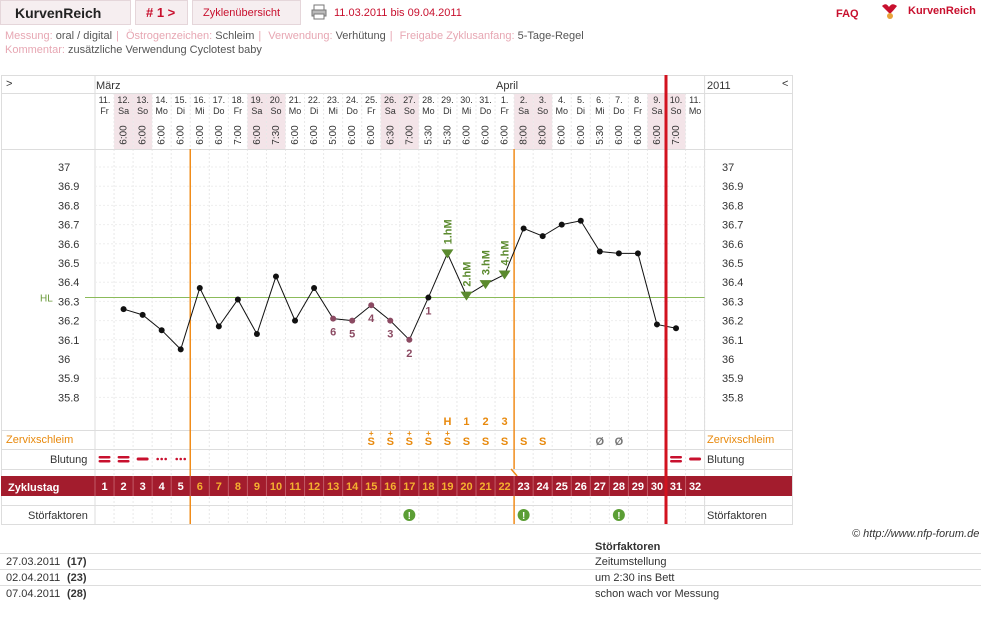  I want to click on day-number: 2., so click(524, 100).